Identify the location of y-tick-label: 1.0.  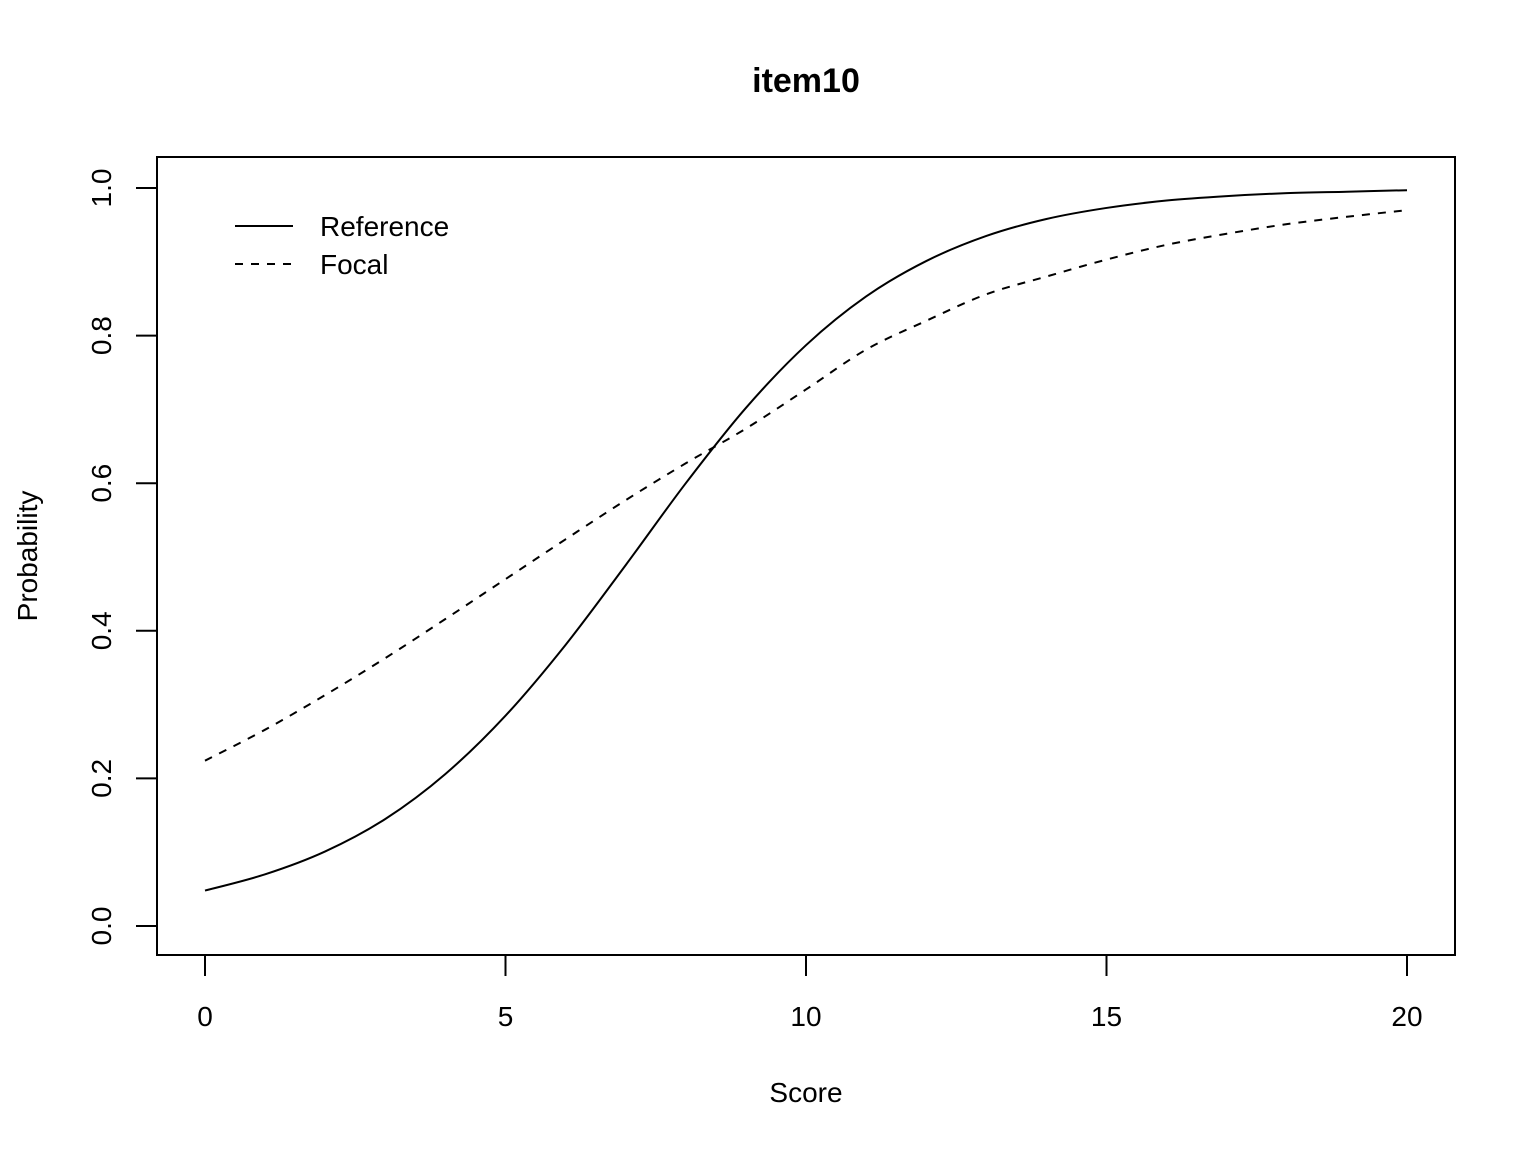
(101, 188).